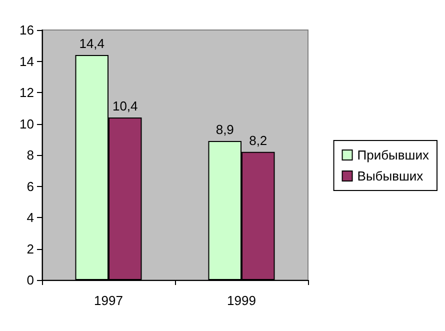 The image size is (445, 331). What do you see at coordinates (30, 280) in the screenshot?
I see `y-tick-label: 0` at bounding box center [30, 280].